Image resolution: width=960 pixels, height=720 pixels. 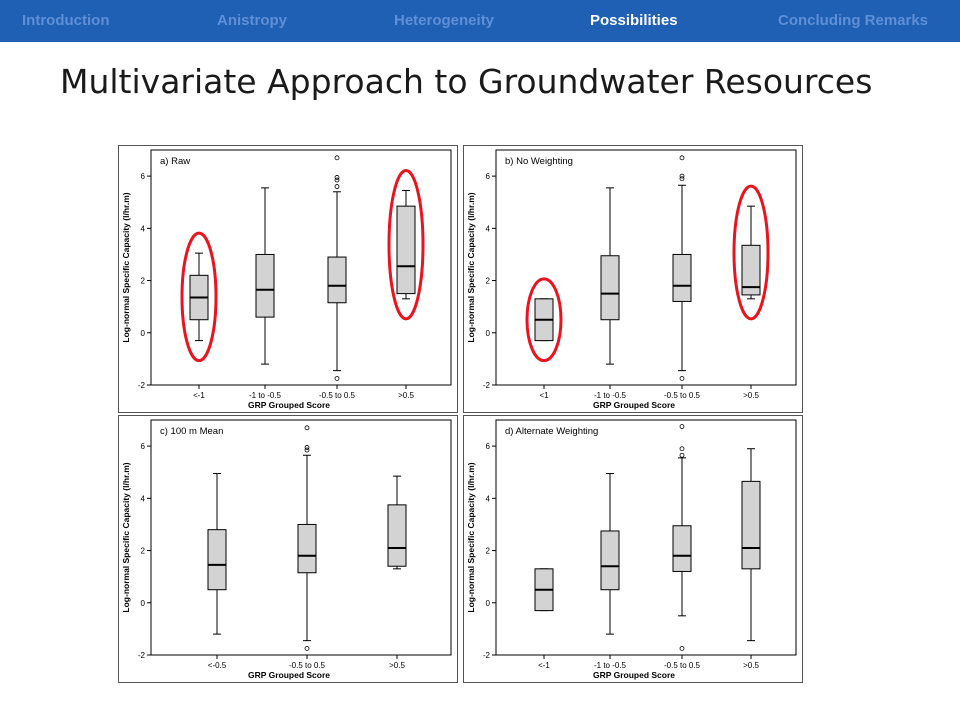 I want to click on nav-item-concluding-remarks: Concluding Remarks, so click(x=853, y=20).